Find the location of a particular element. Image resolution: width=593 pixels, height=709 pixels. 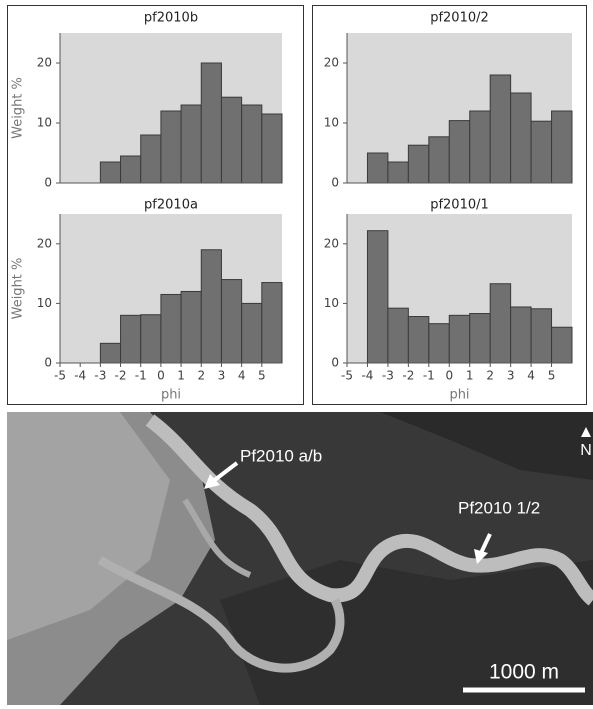

north-arrow is located at coordinates (586, 432).